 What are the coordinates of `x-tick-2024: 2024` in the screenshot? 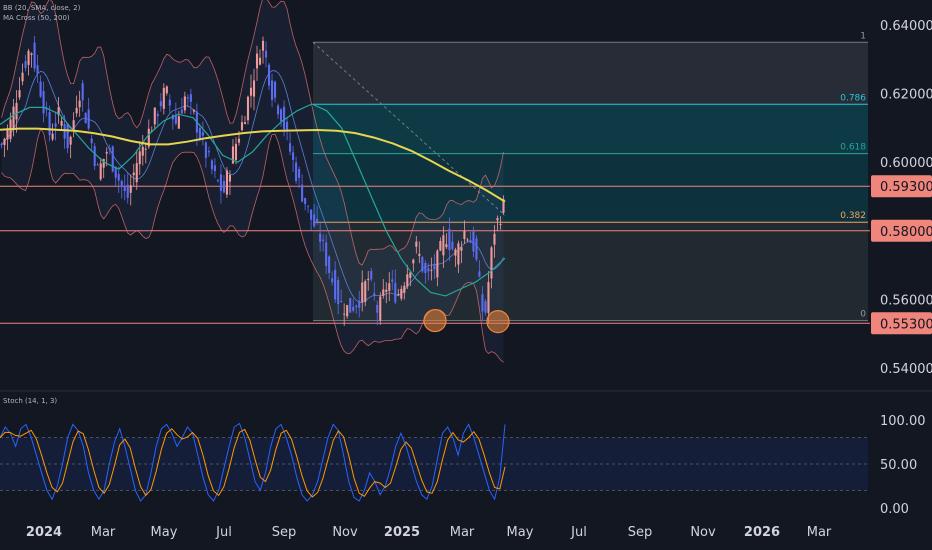 It's located at (44, 532).